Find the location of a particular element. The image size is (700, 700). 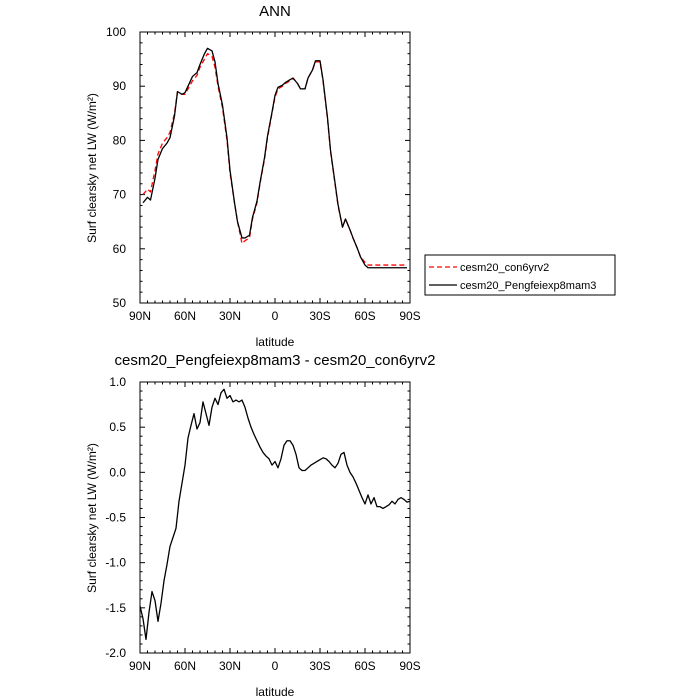

bottom-chart-title: cesm20_Pengfeiexp8mam3 - cesm20_con6yrv2 is located at coordinates (275, 360).